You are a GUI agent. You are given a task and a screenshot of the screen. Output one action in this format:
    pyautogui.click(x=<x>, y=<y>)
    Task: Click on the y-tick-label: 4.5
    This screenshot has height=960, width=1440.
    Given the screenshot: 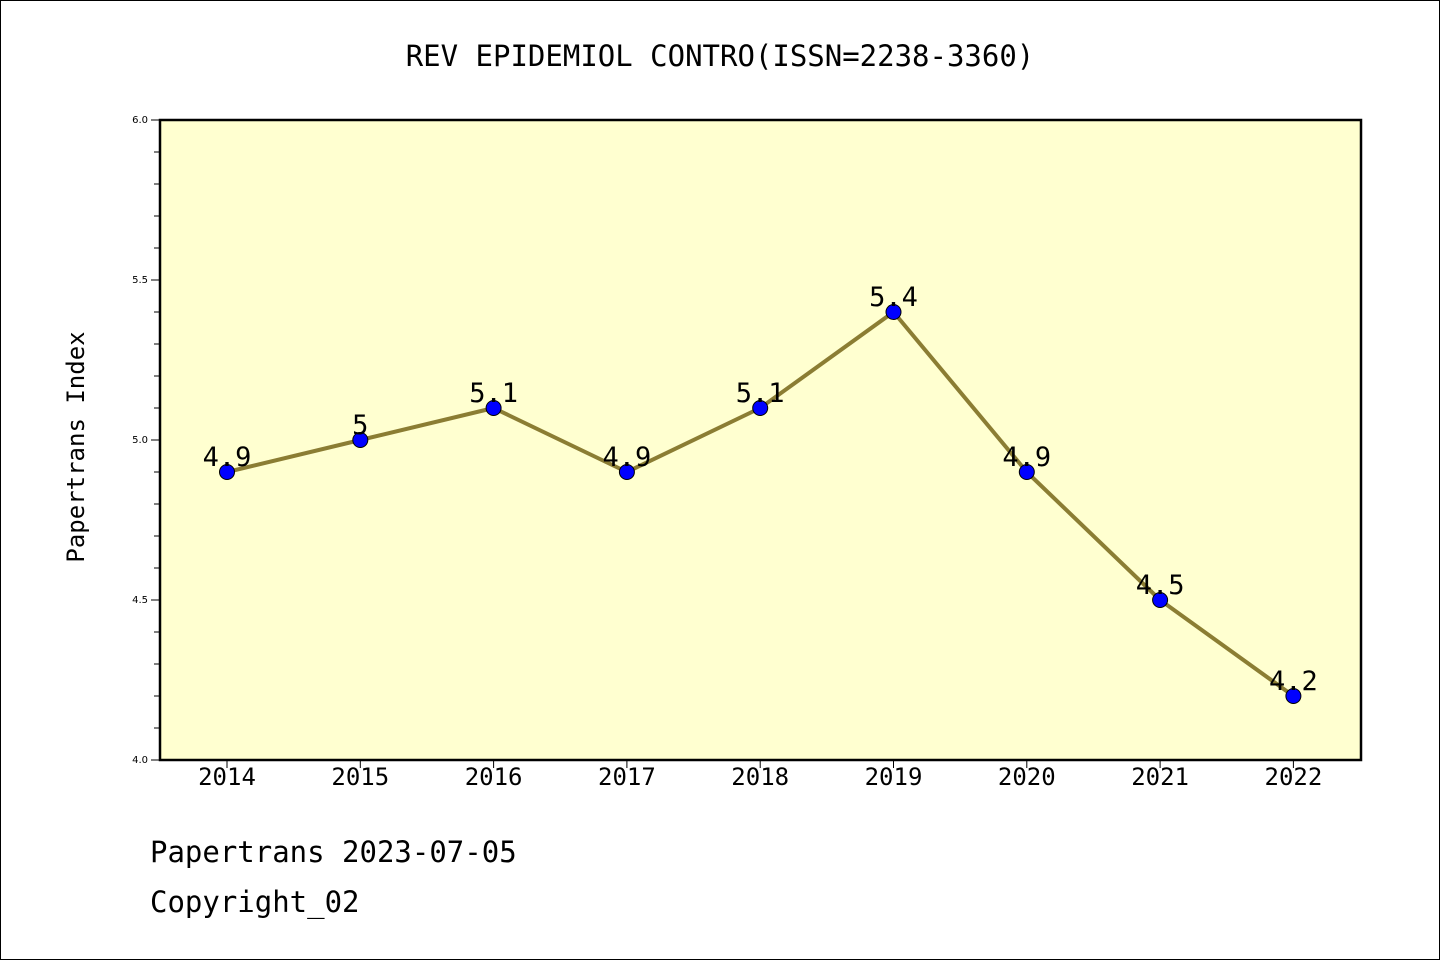 What is the action you would take?
    pyautogui.click(x=140, y=600)
    